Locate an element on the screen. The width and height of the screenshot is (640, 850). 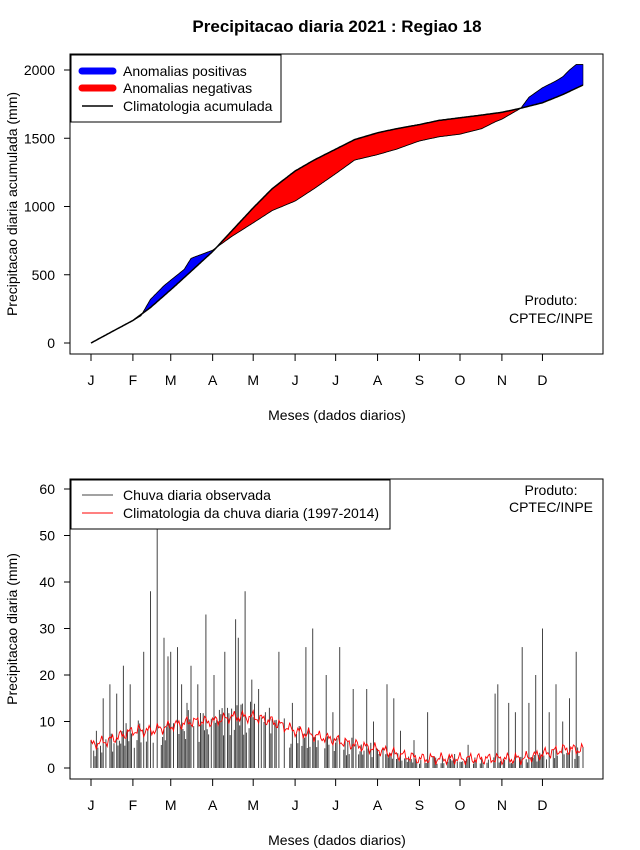
bottom-legend-box is located at coordinates (230, 504).